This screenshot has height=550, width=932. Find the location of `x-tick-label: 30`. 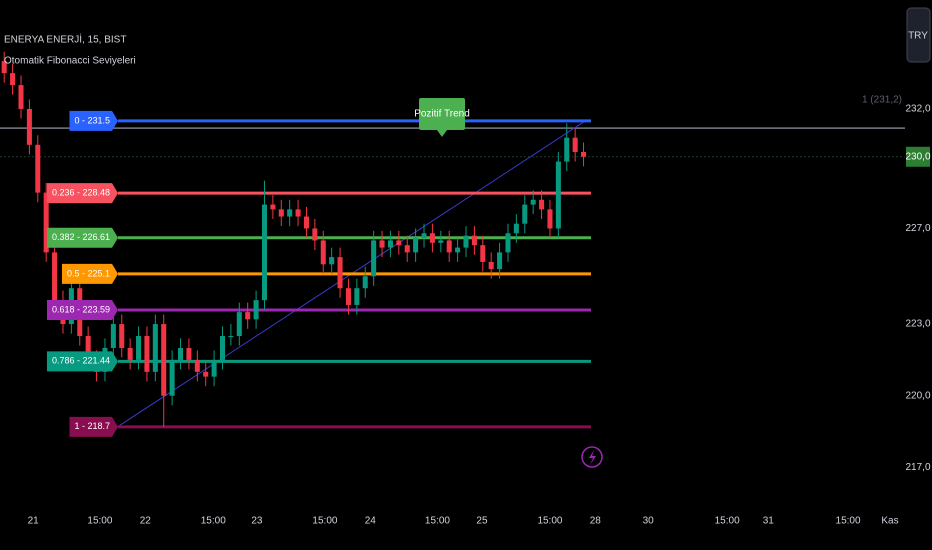

x-tick-label: 30 is located at coordinates (649, 521).